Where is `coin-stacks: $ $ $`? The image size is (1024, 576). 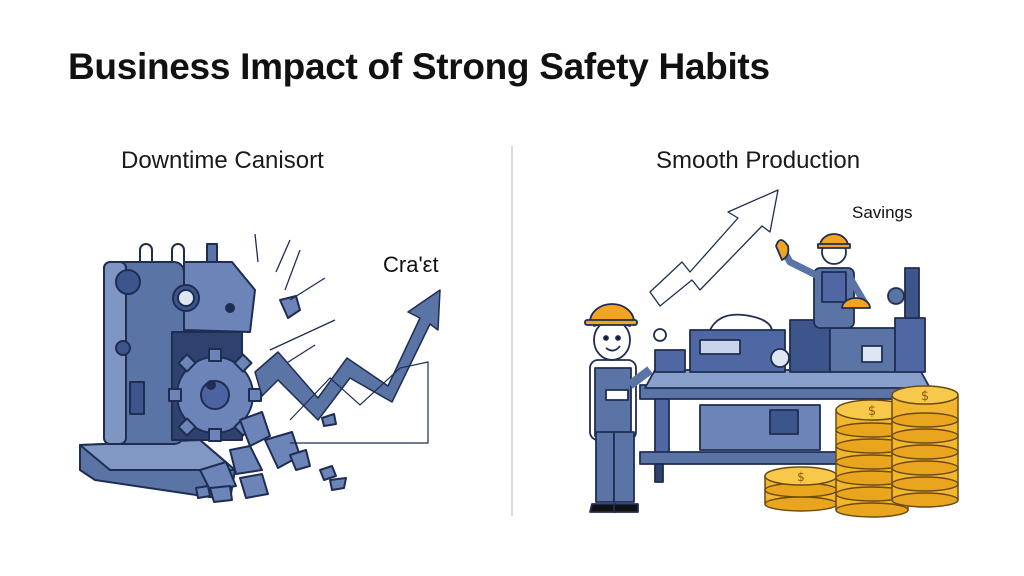
coin-stacks: $ $ $ is located at coordinates (861, 451).